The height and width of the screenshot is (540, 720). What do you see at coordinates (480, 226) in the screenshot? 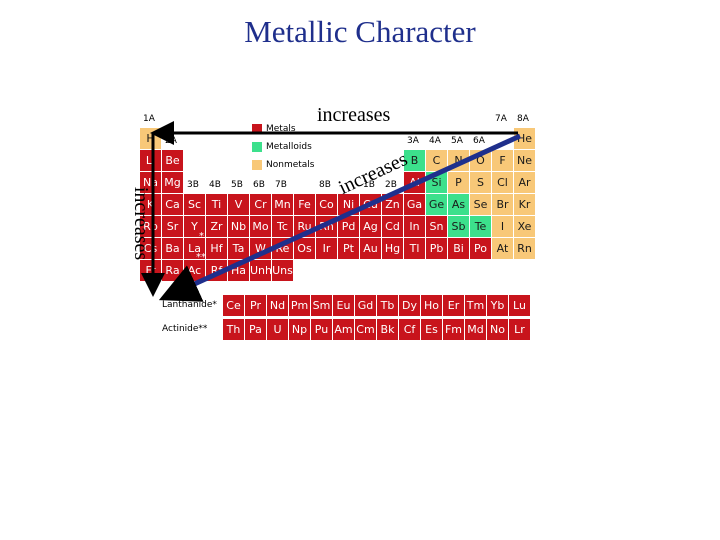
I see `element-te: Te` at bounding box center [480, 226].